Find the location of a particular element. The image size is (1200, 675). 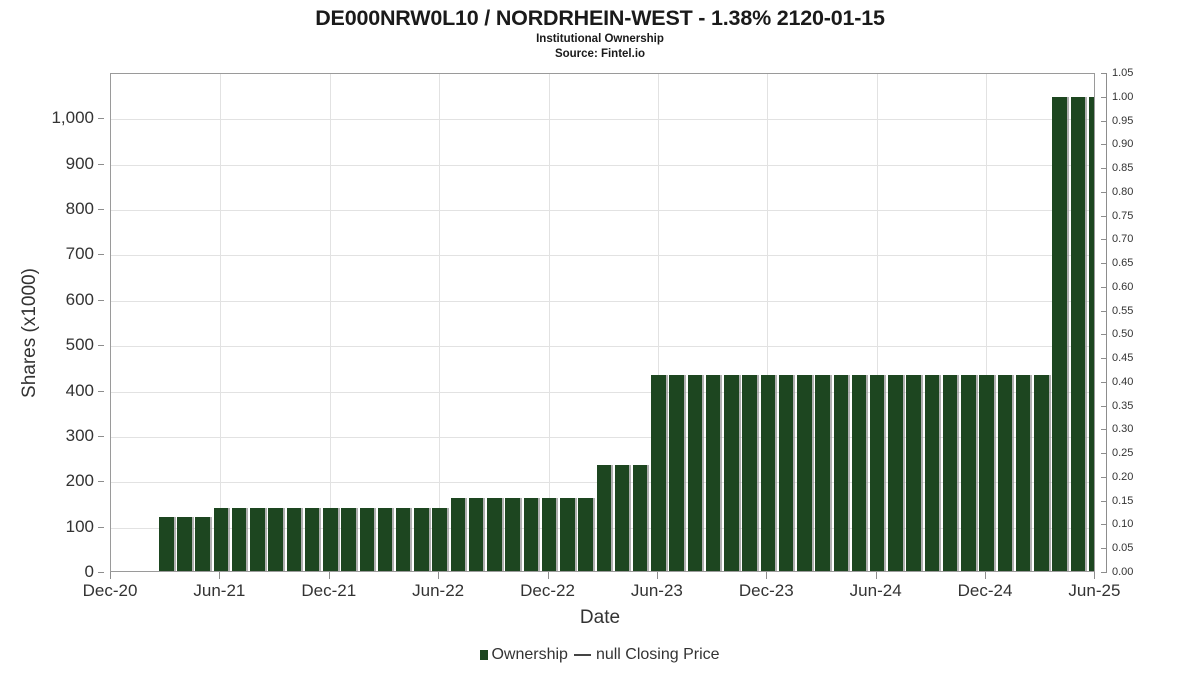

legend-label: Ownership is located at coordinates (529, 654).